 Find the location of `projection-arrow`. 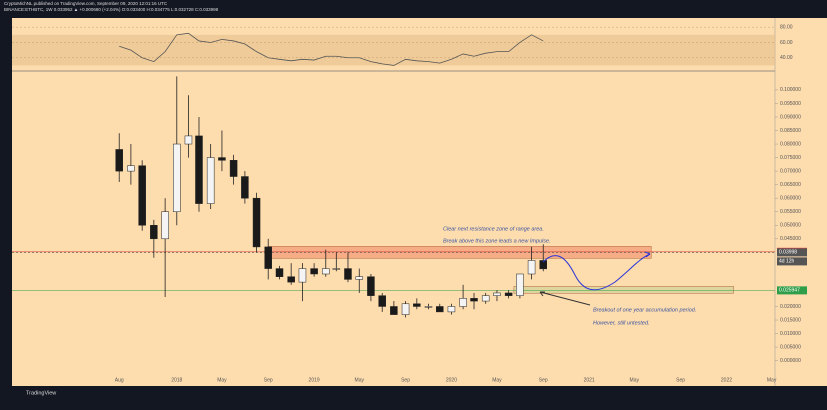

projection-arrow is located at coordinates (647, 254).